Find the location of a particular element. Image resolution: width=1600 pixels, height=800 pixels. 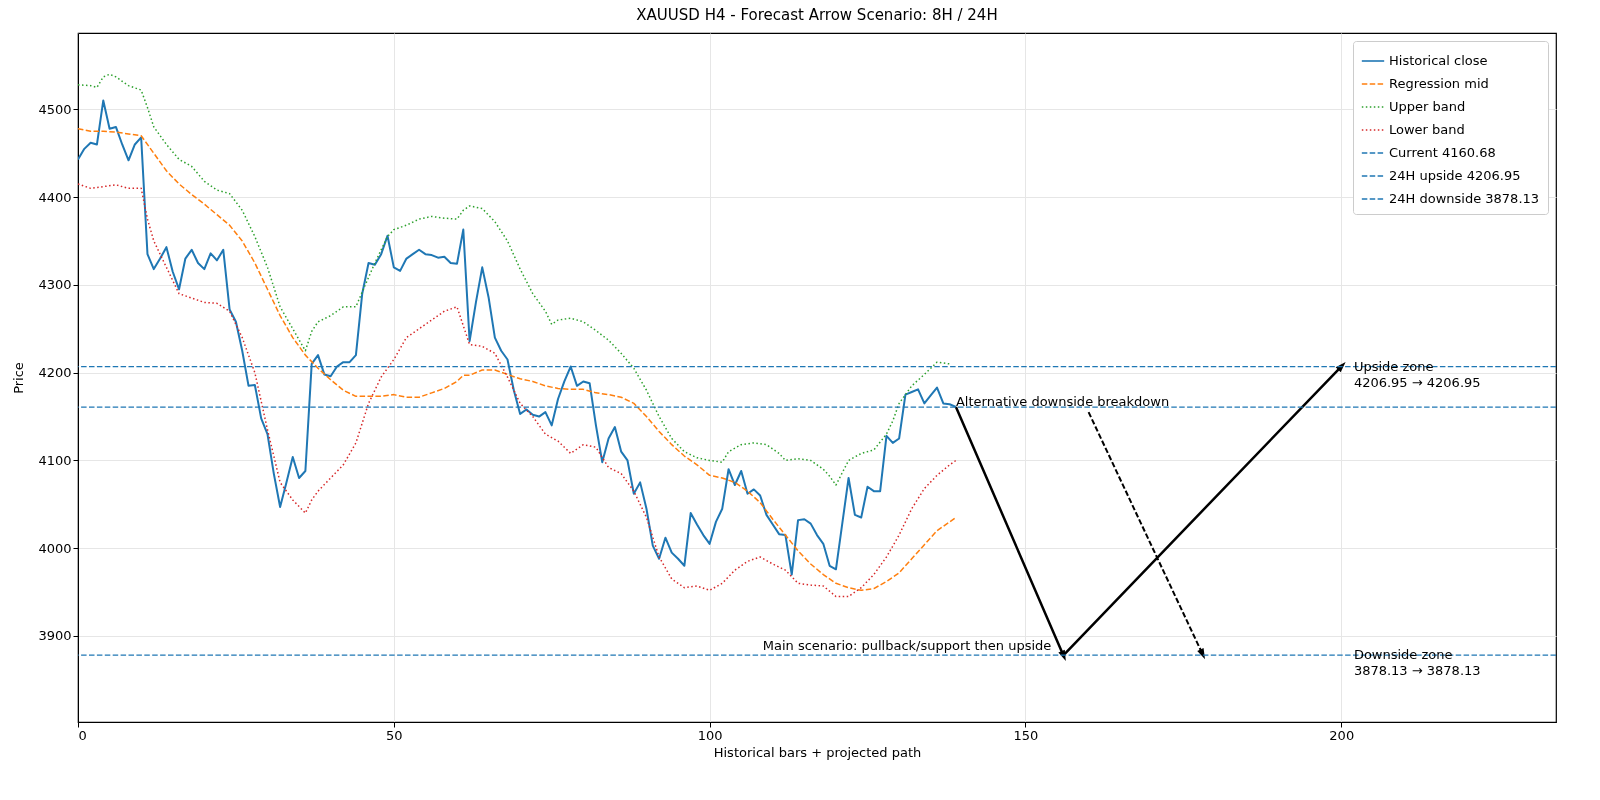

legend-label: 24H upside 4206.95 is located at coordinates (1455, 175).